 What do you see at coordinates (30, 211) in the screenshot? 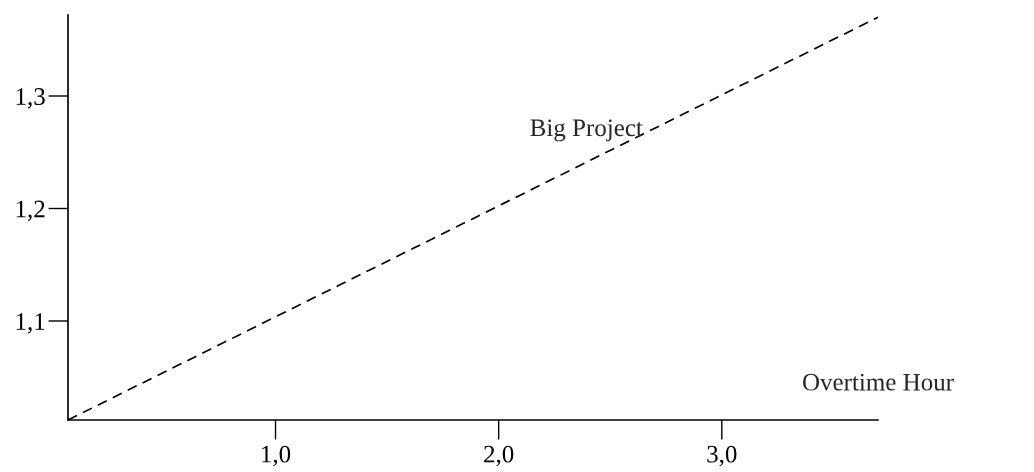
I see `y-tick-label: 1,2` at bounding box center [30, 211].